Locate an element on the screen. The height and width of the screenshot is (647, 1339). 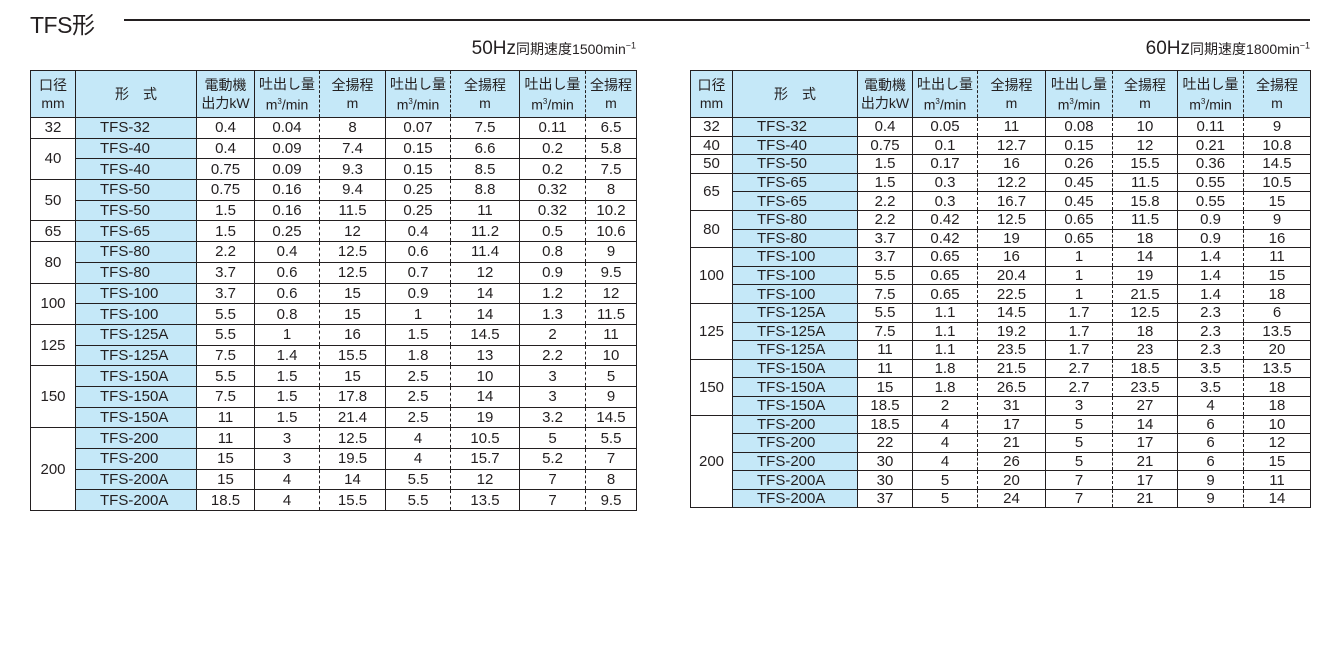
flow-cell: 0.25 is located at coordinates (287, 231).